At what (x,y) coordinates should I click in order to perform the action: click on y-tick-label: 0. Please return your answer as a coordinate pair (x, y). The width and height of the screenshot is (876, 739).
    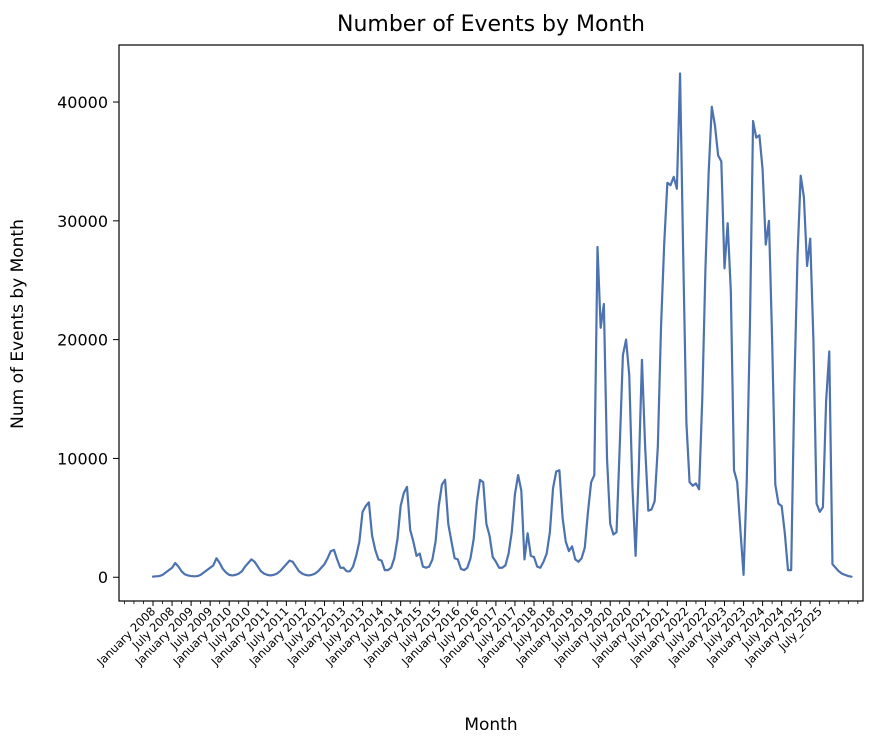
    Looking at the image, I should click on (103, 577).